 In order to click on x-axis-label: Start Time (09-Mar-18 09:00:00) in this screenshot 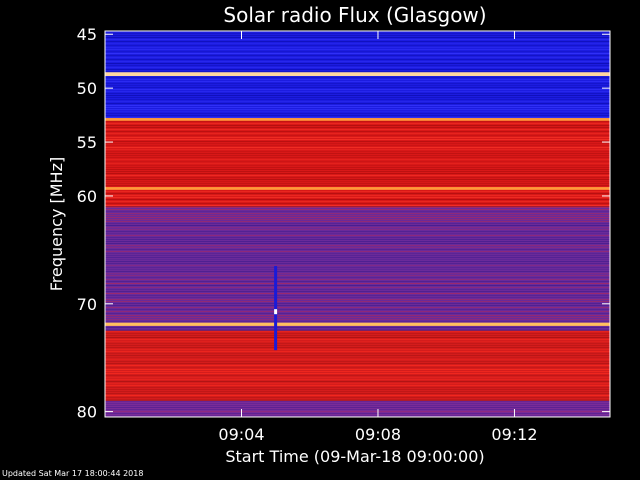, I will do `click(354, 456)`.